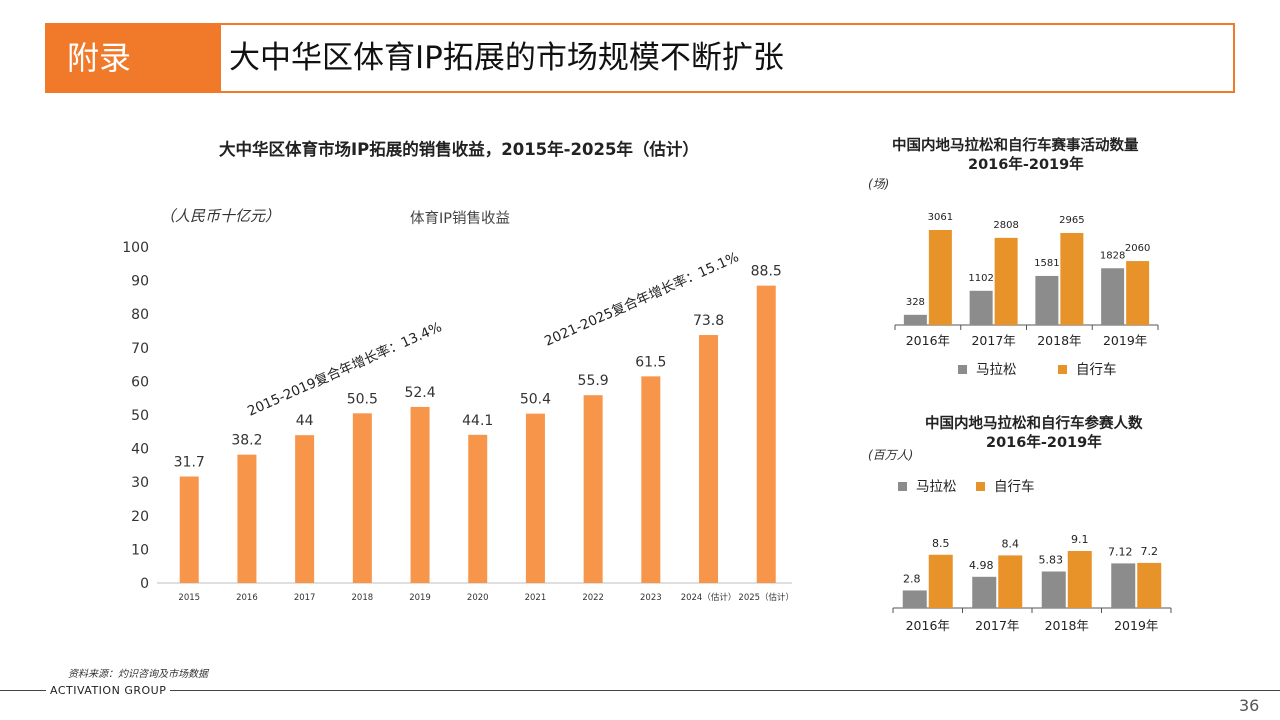 This screenshot has height=720, width=1280. Describe the element at coordinates (1249, 705) in the screenshot. I see `page-number: 36` at that location.